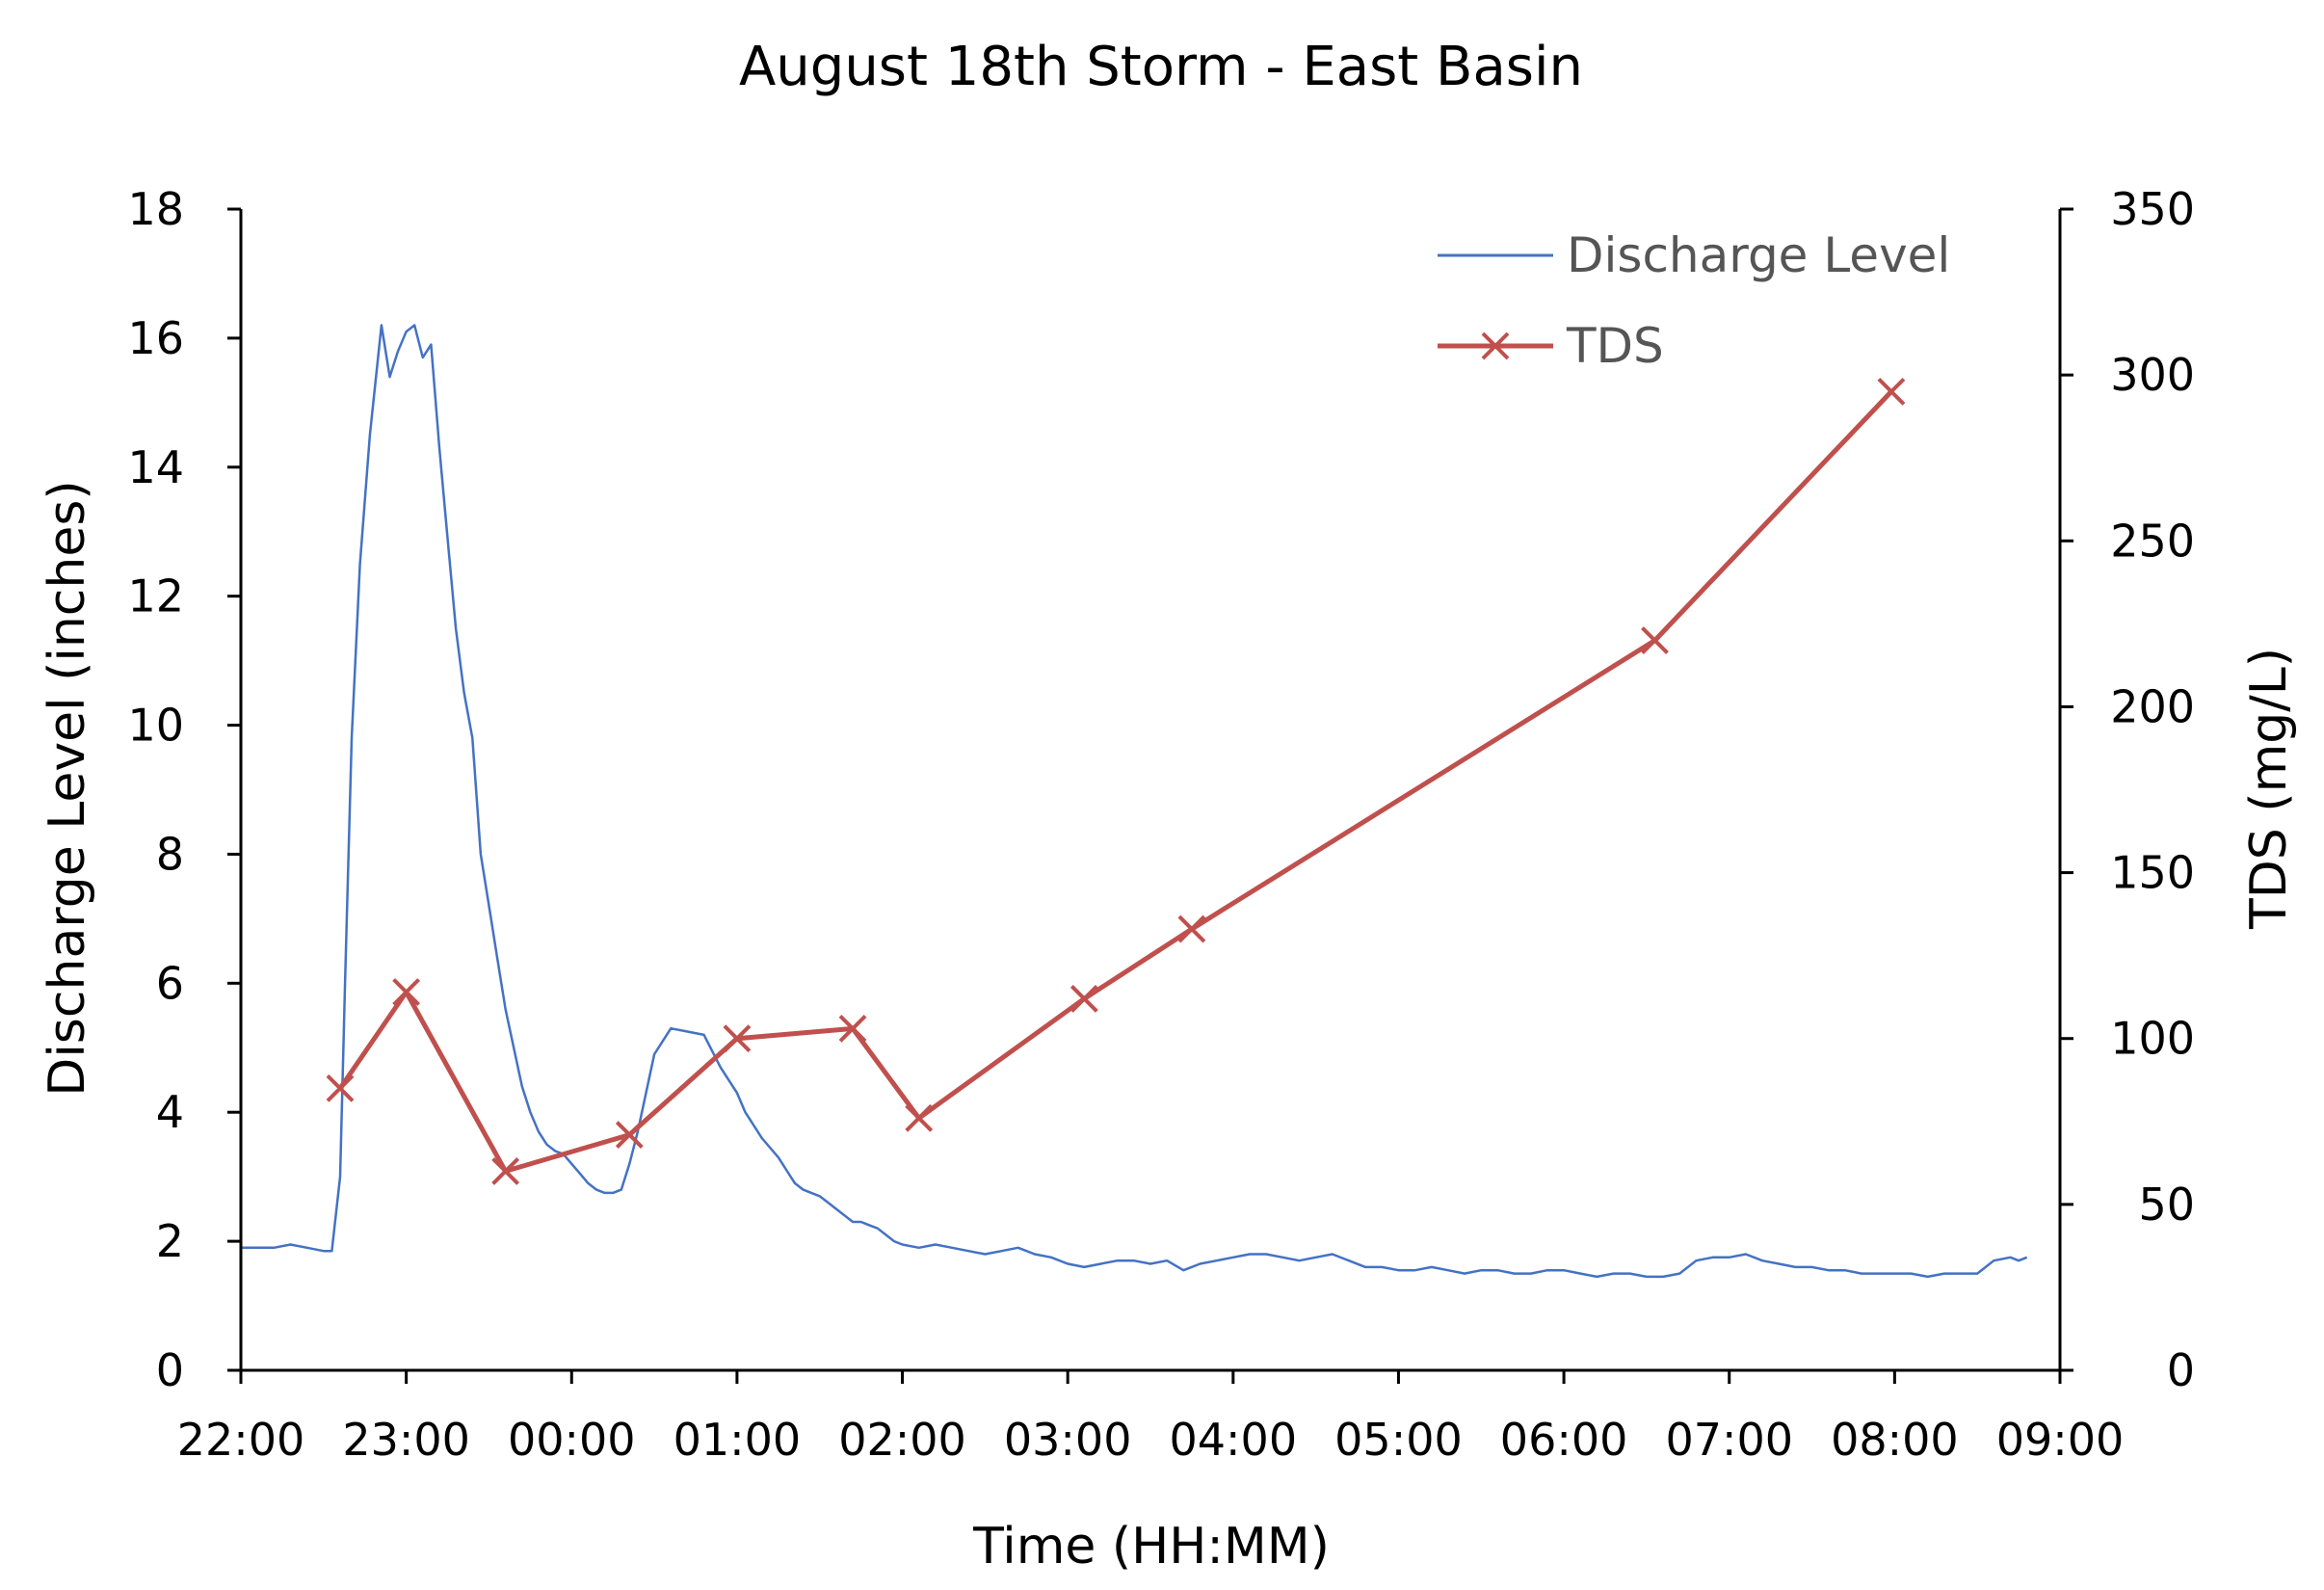 This screenshot has width=2324, height=1590. What do you see at coordinates (2153, 1039) in the screenshot?
I see `y2-tick-label: 100` at bounding box center [2153, 1039].